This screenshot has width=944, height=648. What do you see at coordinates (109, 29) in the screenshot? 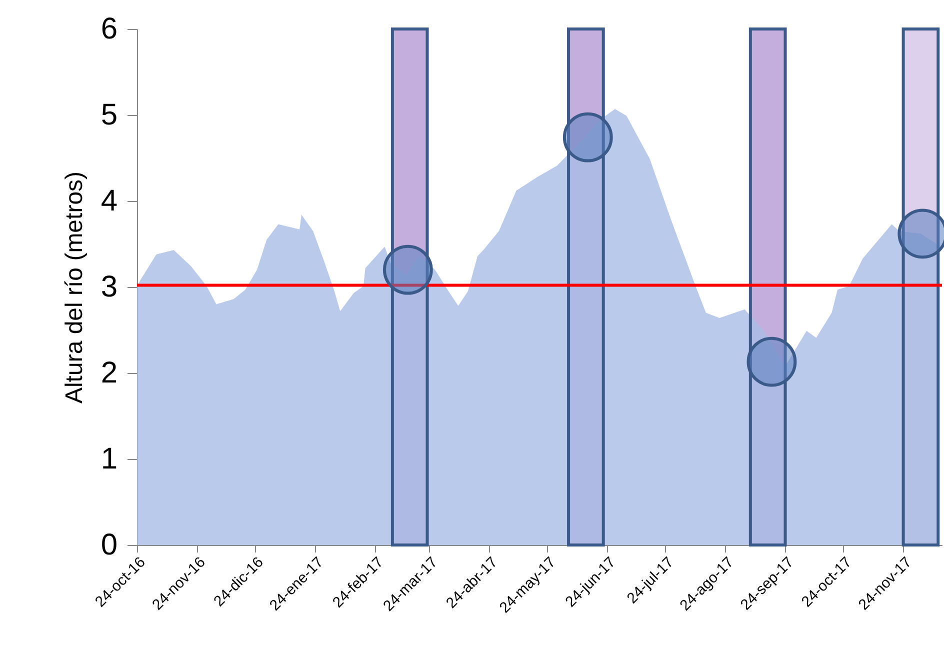
I see `y-tick-label: 6` at bounding box center [109, 29].